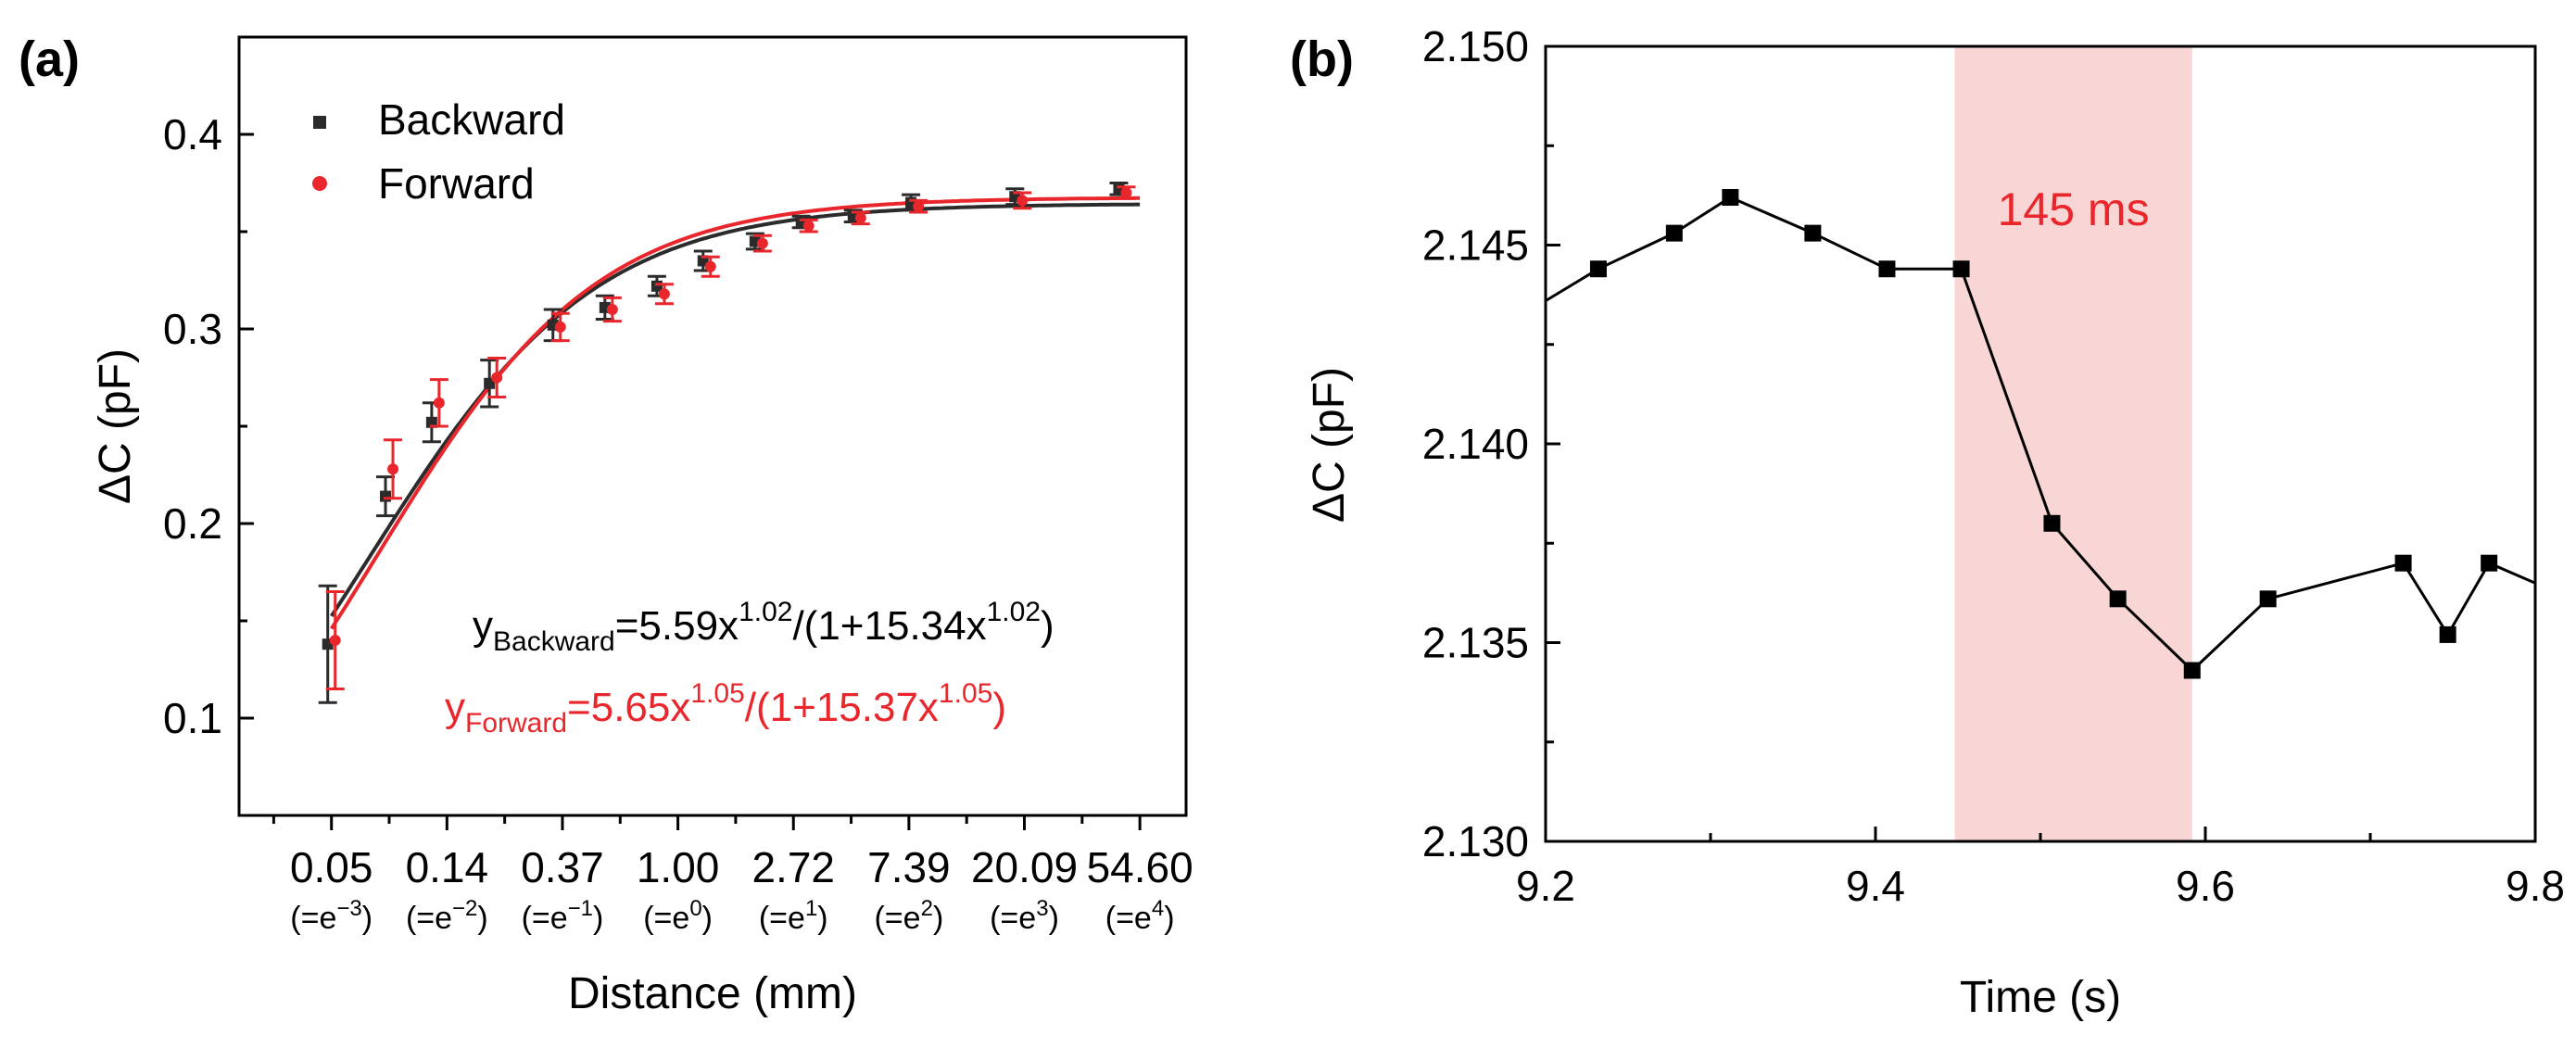  I want to click on x-tick-label: 9.8, so click(2535, 886).